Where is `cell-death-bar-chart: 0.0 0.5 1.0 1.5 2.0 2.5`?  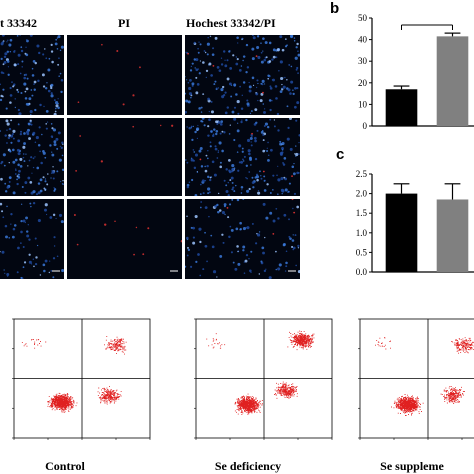 cell-death-bar-chart: 0.0 0.5 1.0 1.5 2.0 2.5 is located at coordinates (415, 223).